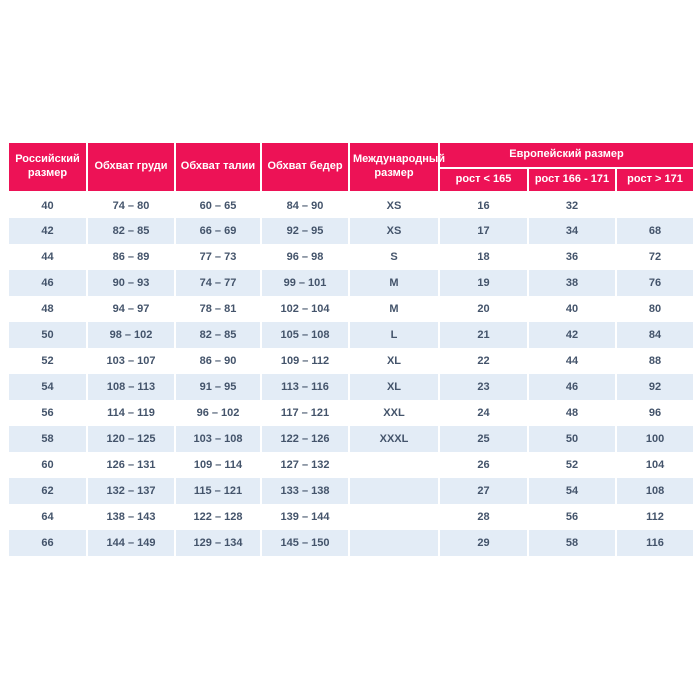 Image resolution: width=700 pixels, height=700 pixels. I want to click on table-cell: 99 – 101, so click(305, 283).